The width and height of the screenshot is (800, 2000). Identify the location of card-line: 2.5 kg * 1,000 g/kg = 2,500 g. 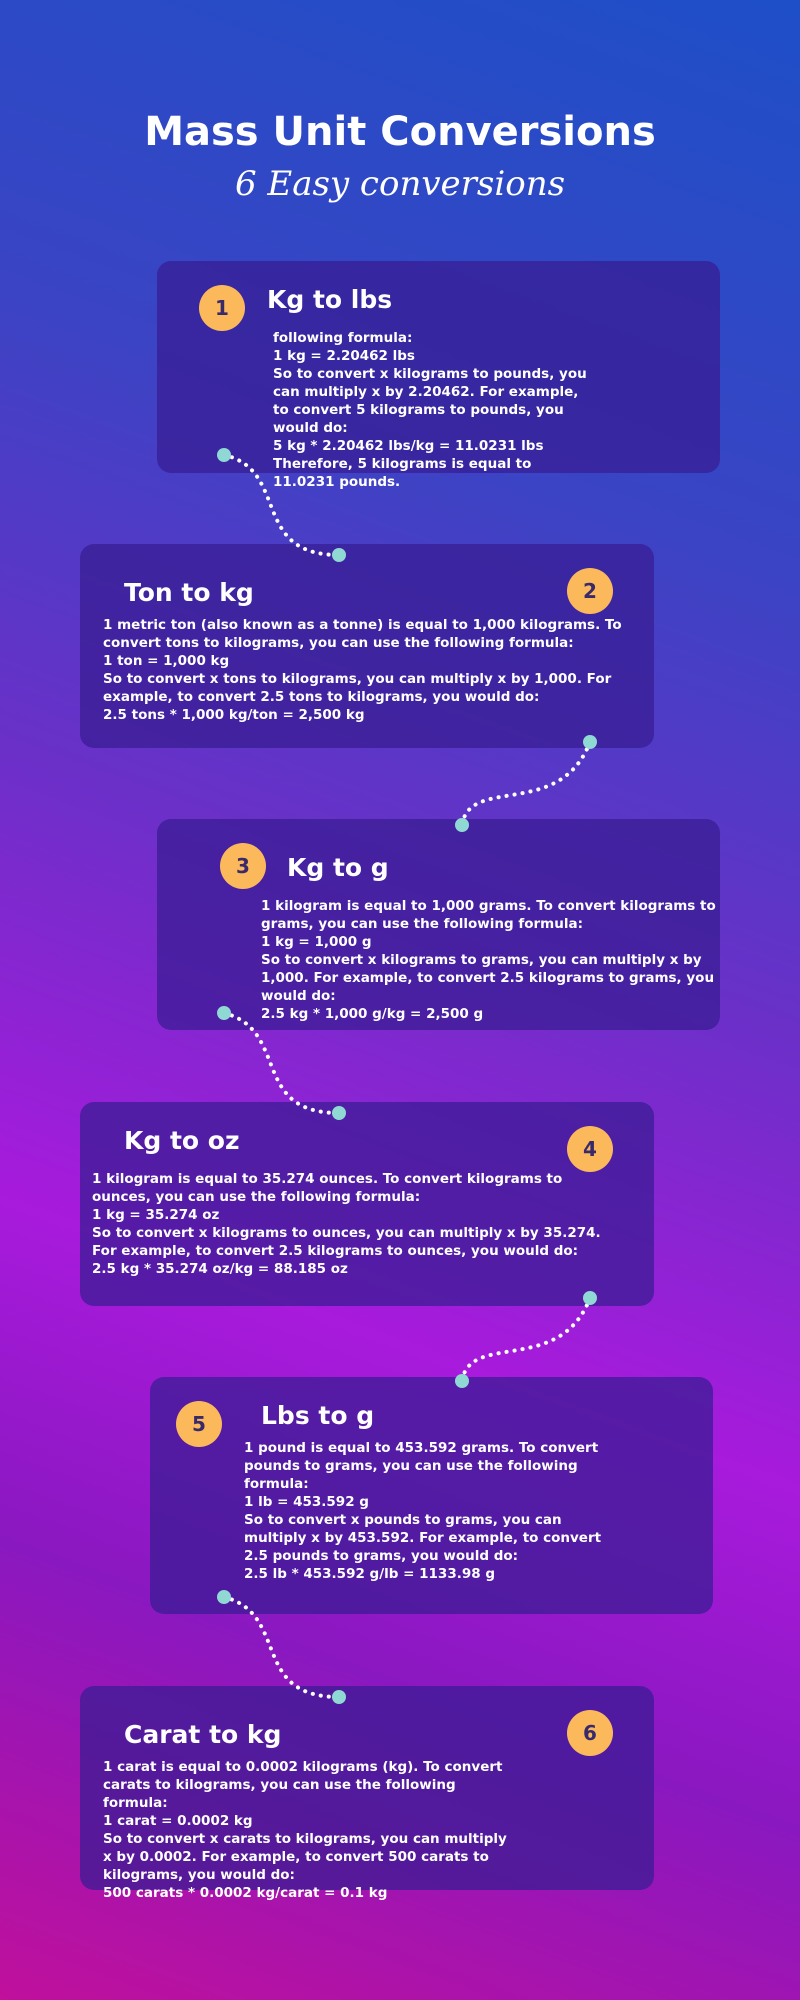
(372, 1014).